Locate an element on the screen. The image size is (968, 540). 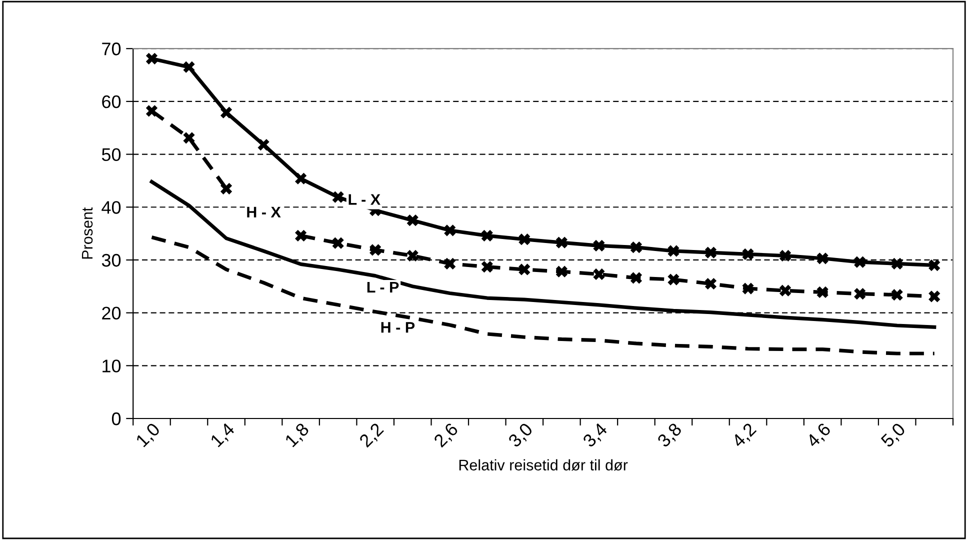
series-label: L - P is located at coordinates (383, 287).